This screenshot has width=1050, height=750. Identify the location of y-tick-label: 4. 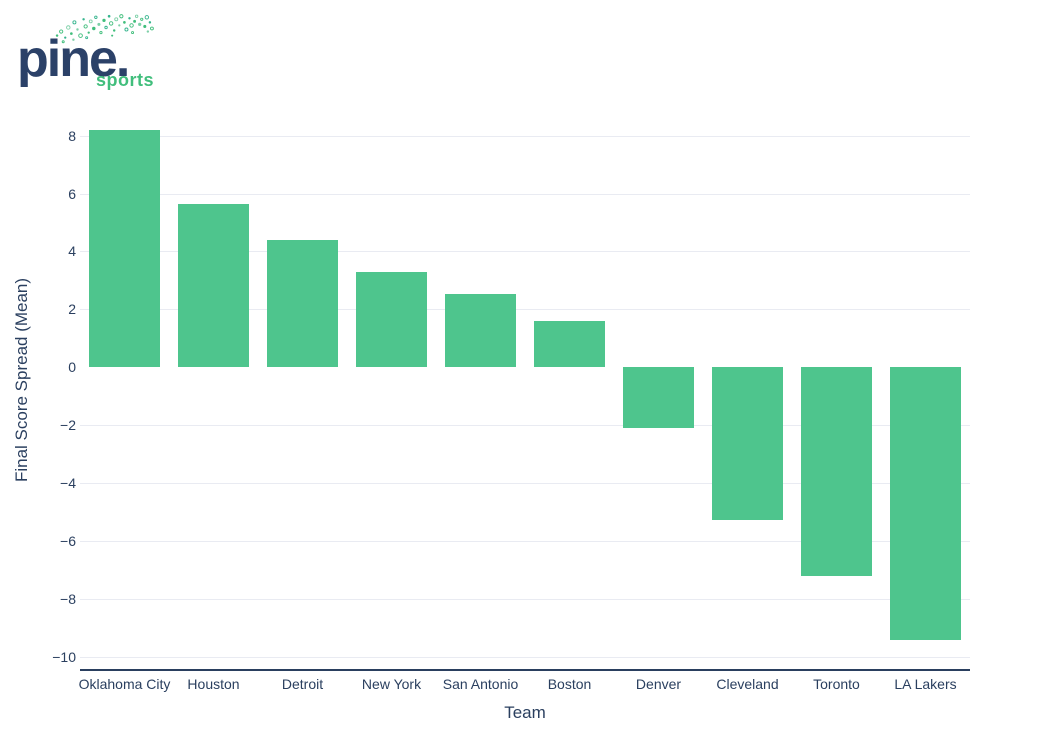
(72, 251).